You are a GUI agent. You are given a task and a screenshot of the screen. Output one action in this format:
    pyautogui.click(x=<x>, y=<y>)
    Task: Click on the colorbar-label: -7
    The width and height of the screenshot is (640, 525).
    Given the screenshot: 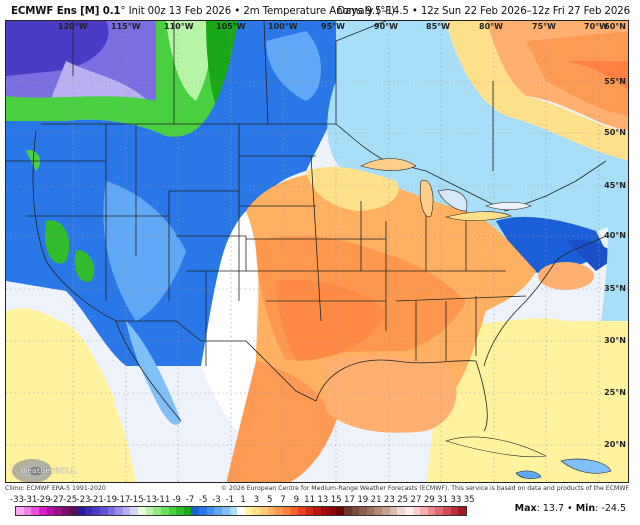 What is the action you would take?
    pyautogui.click(x=190, y=500)
    